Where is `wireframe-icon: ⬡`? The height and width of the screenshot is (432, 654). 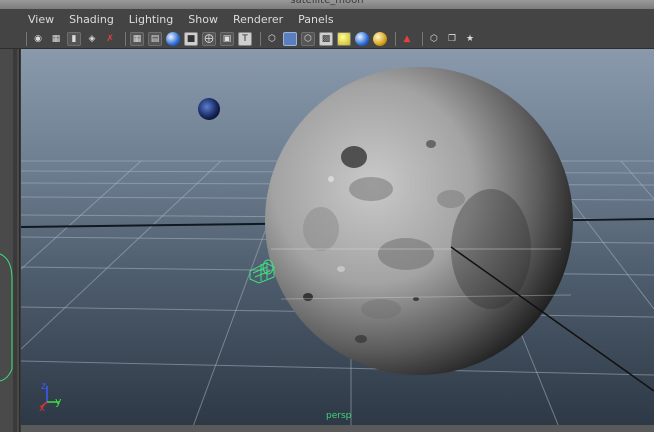
wireframe-icon: ⬡ is located at coordinates (272, 38).